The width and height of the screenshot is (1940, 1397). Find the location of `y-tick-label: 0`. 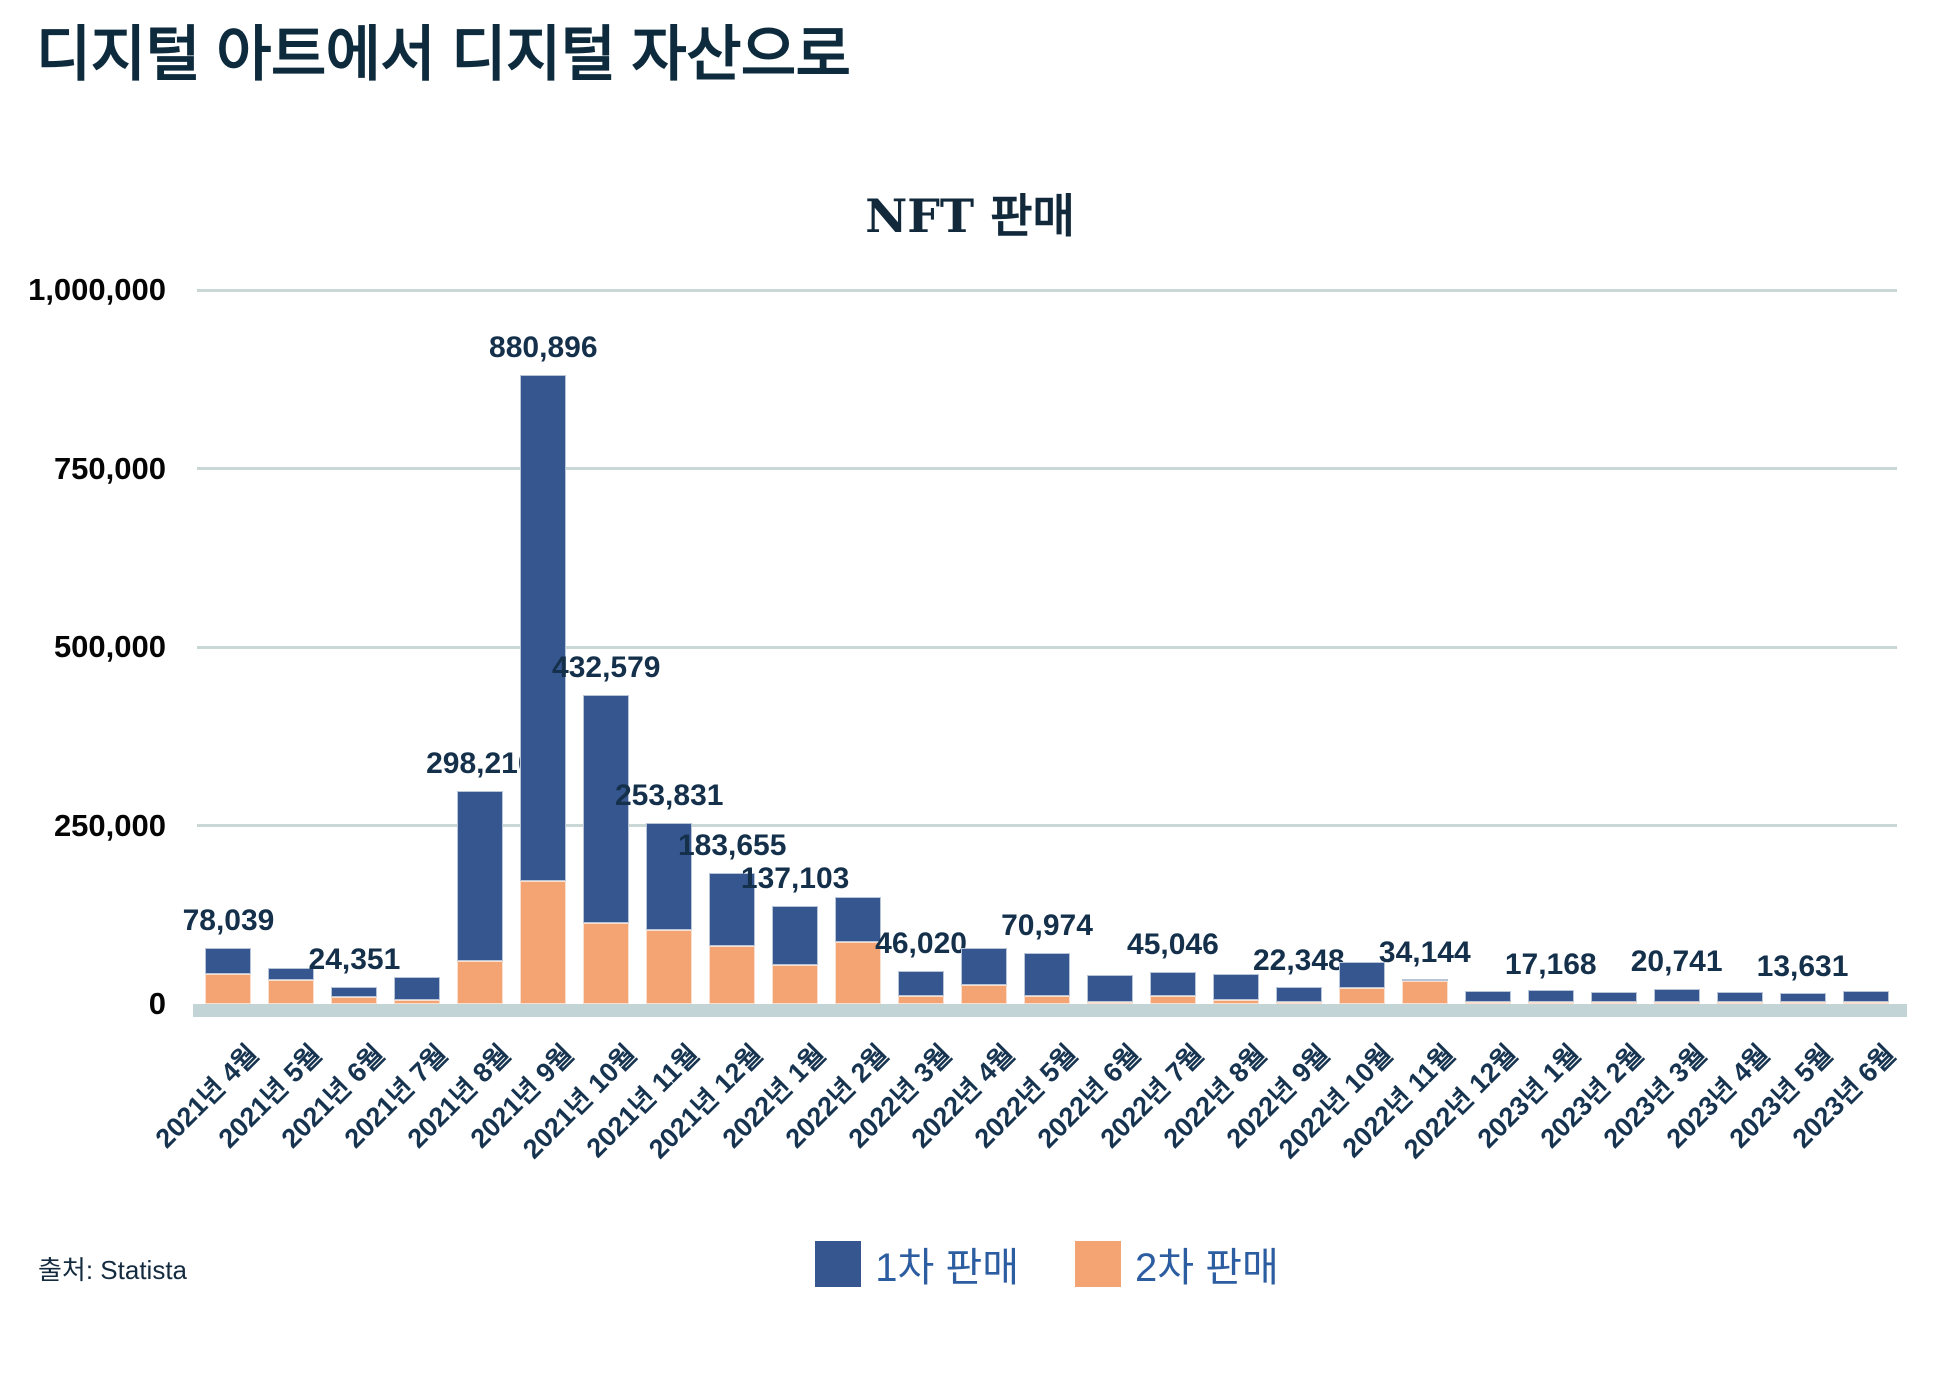

y-tick-label: 0 is located at coordinates (157, 1003).